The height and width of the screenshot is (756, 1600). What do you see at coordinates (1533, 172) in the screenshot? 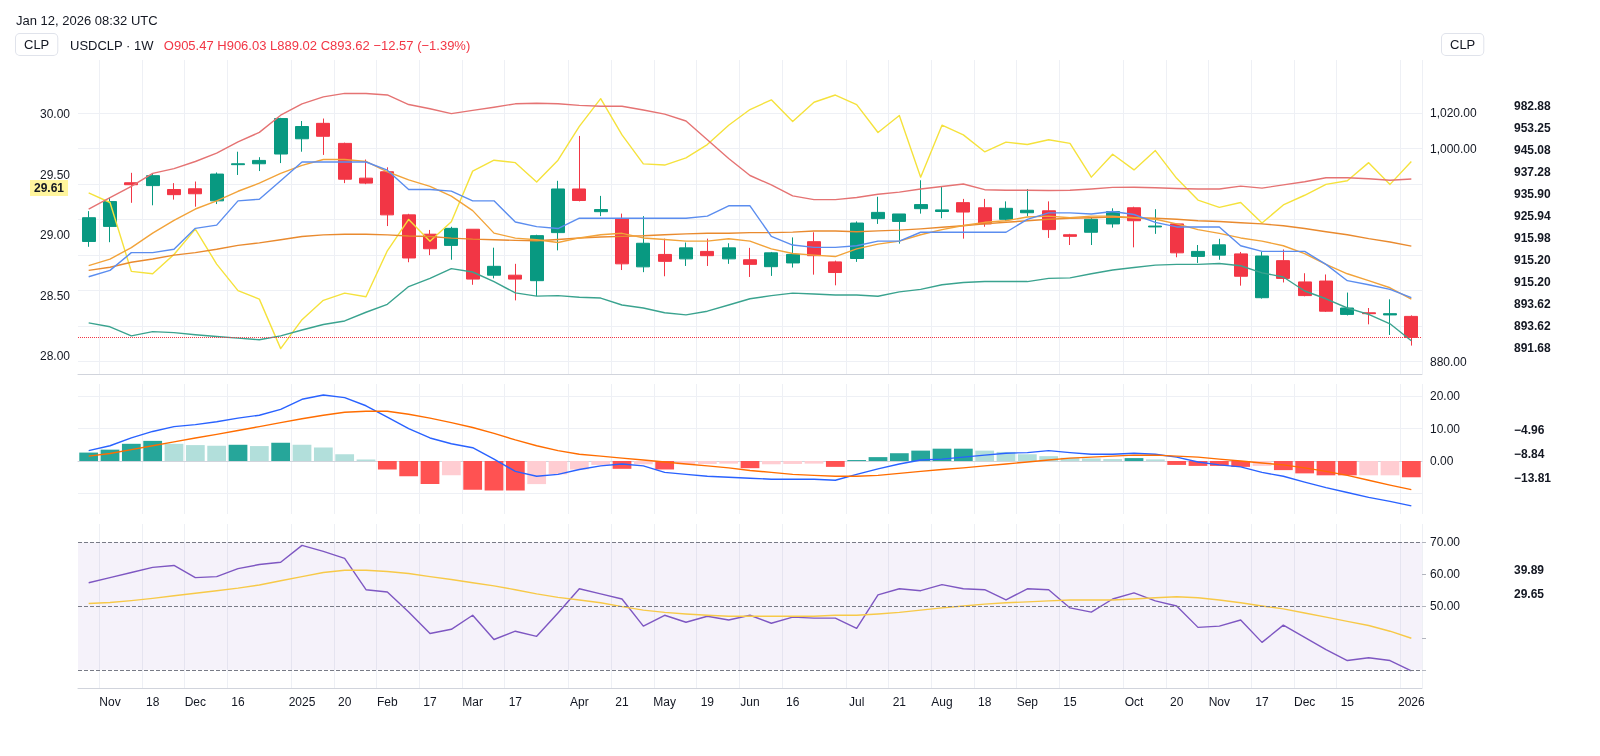
I see `text: 937.28` at bounding box center [1533, 172].